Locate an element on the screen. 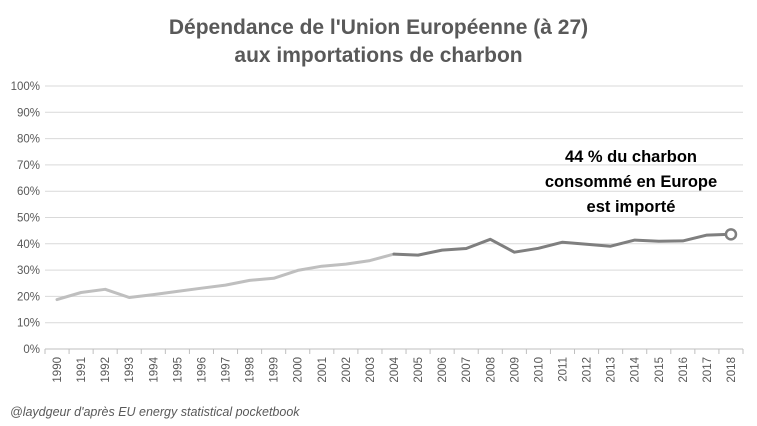 The width and height of the screenshot is (757, 426). x-tick-label: 2005 is located at coordinates (419, 370).